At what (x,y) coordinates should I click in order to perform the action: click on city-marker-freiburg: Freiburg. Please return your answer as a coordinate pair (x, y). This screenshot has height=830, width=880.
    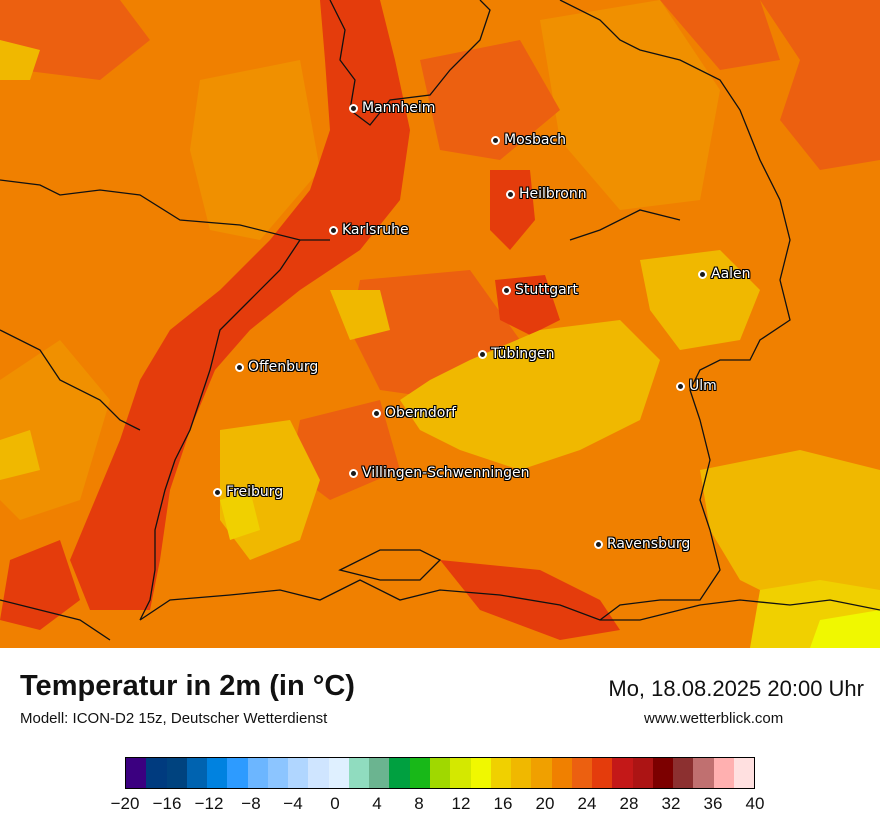
    Looking at the image, I should click on (248, 492).